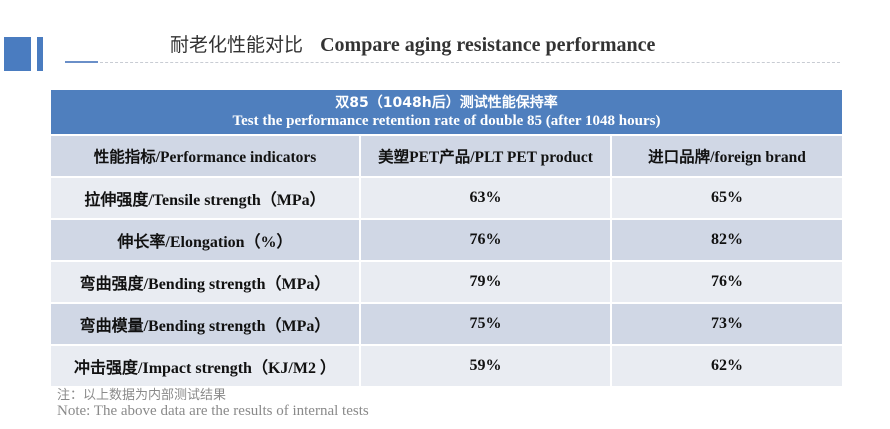 The image size is (890, 429). I want to click on cell-indicator: 拉伸强度/Tensile strength（MPa）, so click(206, 198).